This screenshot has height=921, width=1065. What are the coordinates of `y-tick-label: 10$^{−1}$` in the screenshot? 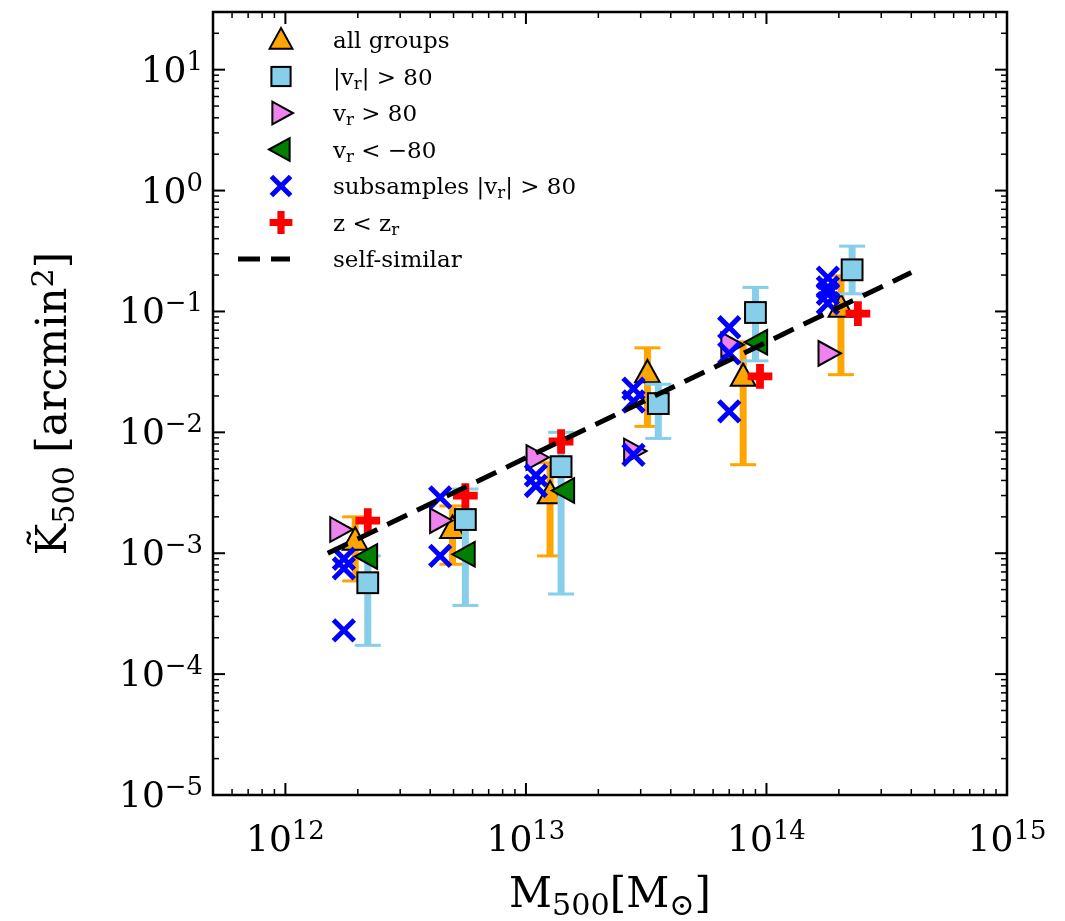 It's located at (160, 309).